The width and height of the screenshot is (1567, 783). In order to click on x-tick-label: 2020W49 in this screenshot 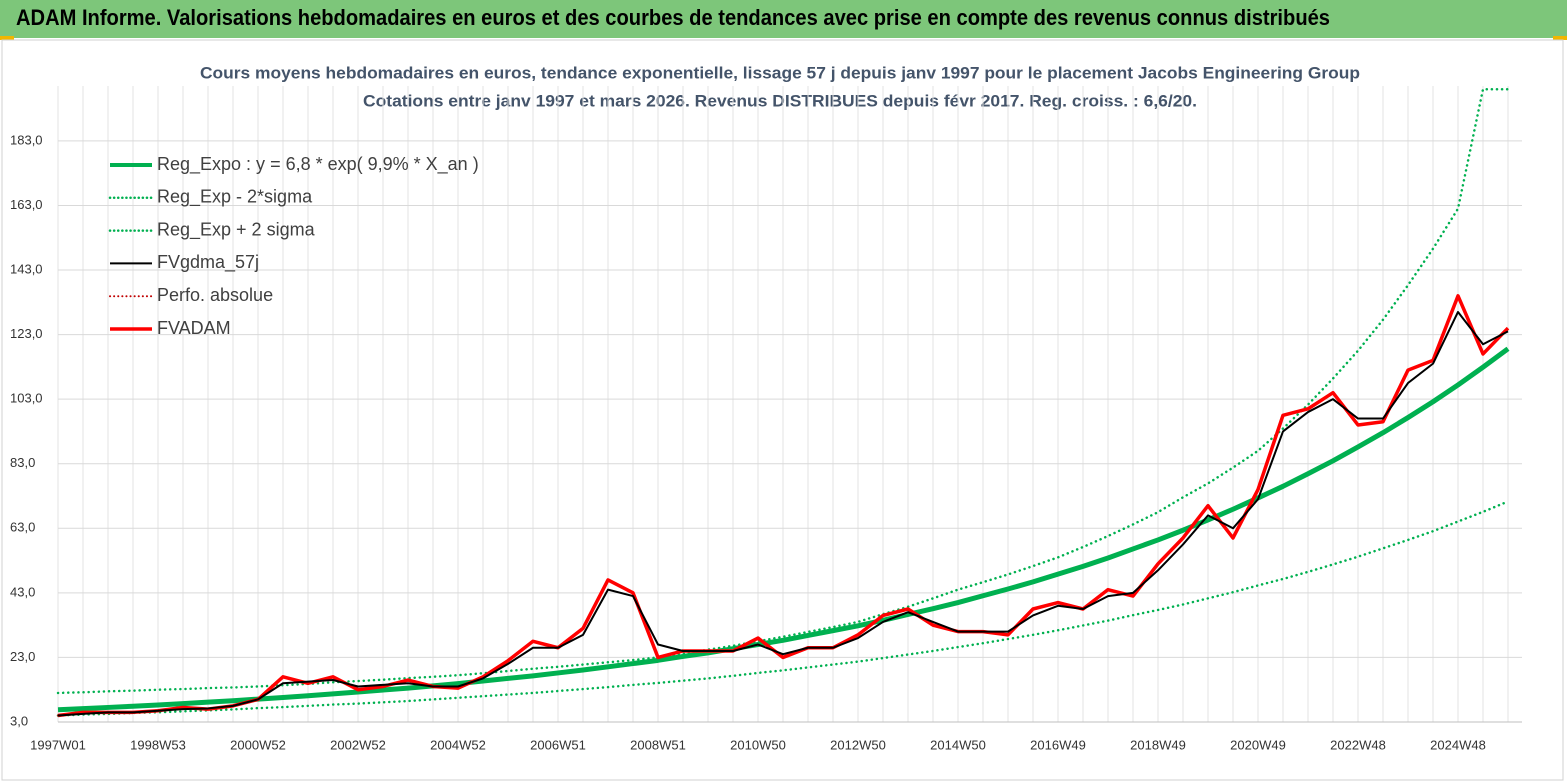, I will do `click(1258, 744)`.